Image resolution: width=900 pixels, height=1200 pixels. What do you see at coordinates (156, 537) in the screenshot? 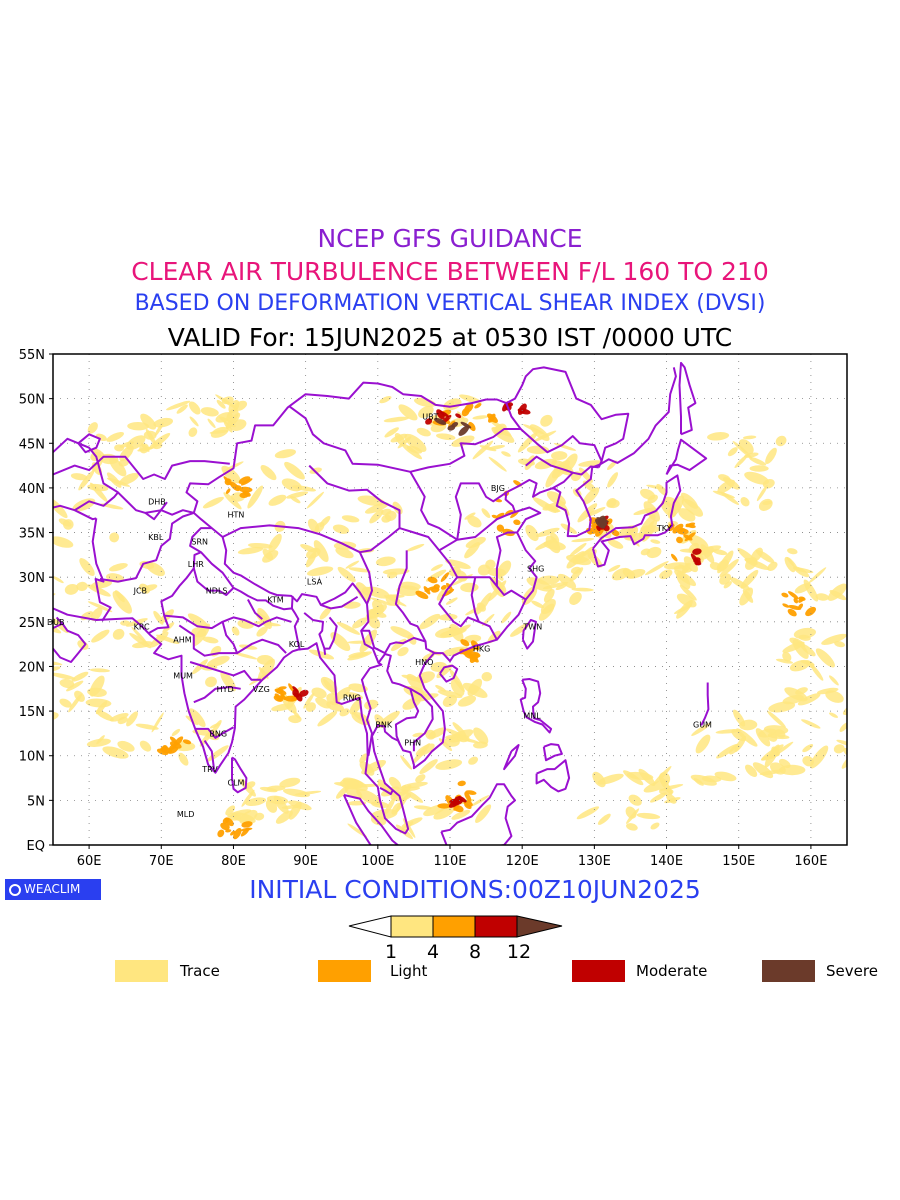
I see `station-kbl: KBL` at bounding box center [156, 537].